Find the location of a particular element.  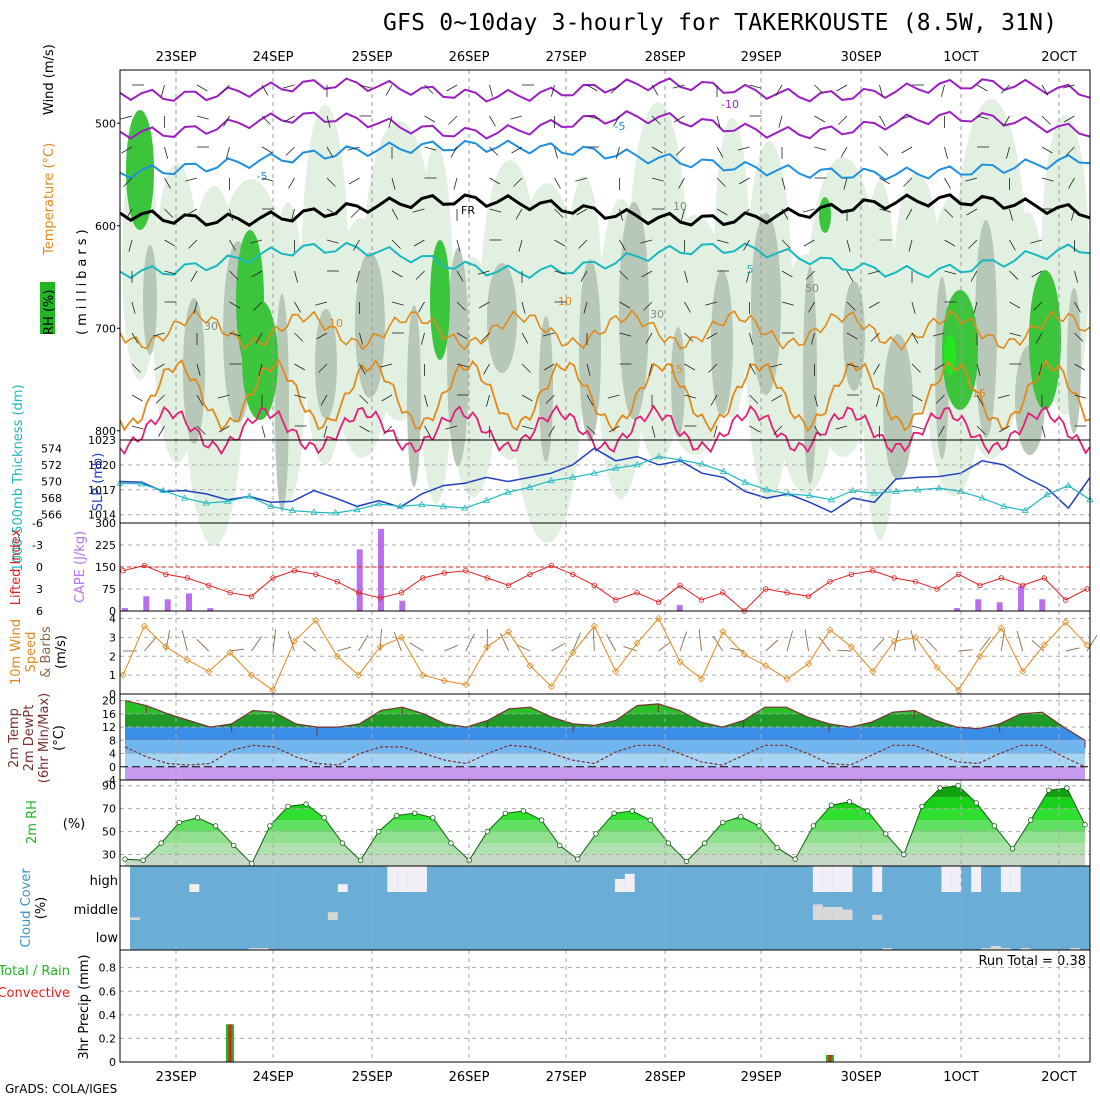

wind-tick-label: 2 is located at coordinates (112, 656).